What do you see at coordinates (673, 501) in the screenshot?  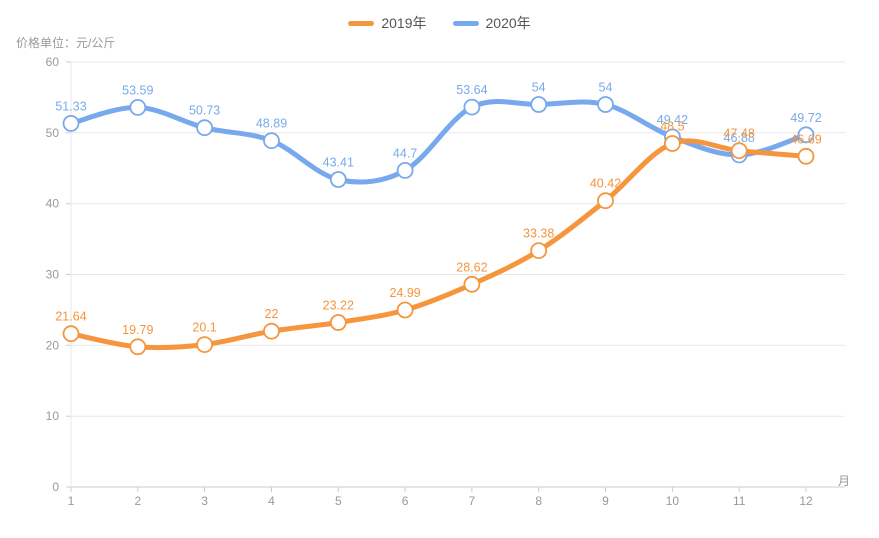 I see `x-tick-label-10: 10` at bounding box center [673, 501].